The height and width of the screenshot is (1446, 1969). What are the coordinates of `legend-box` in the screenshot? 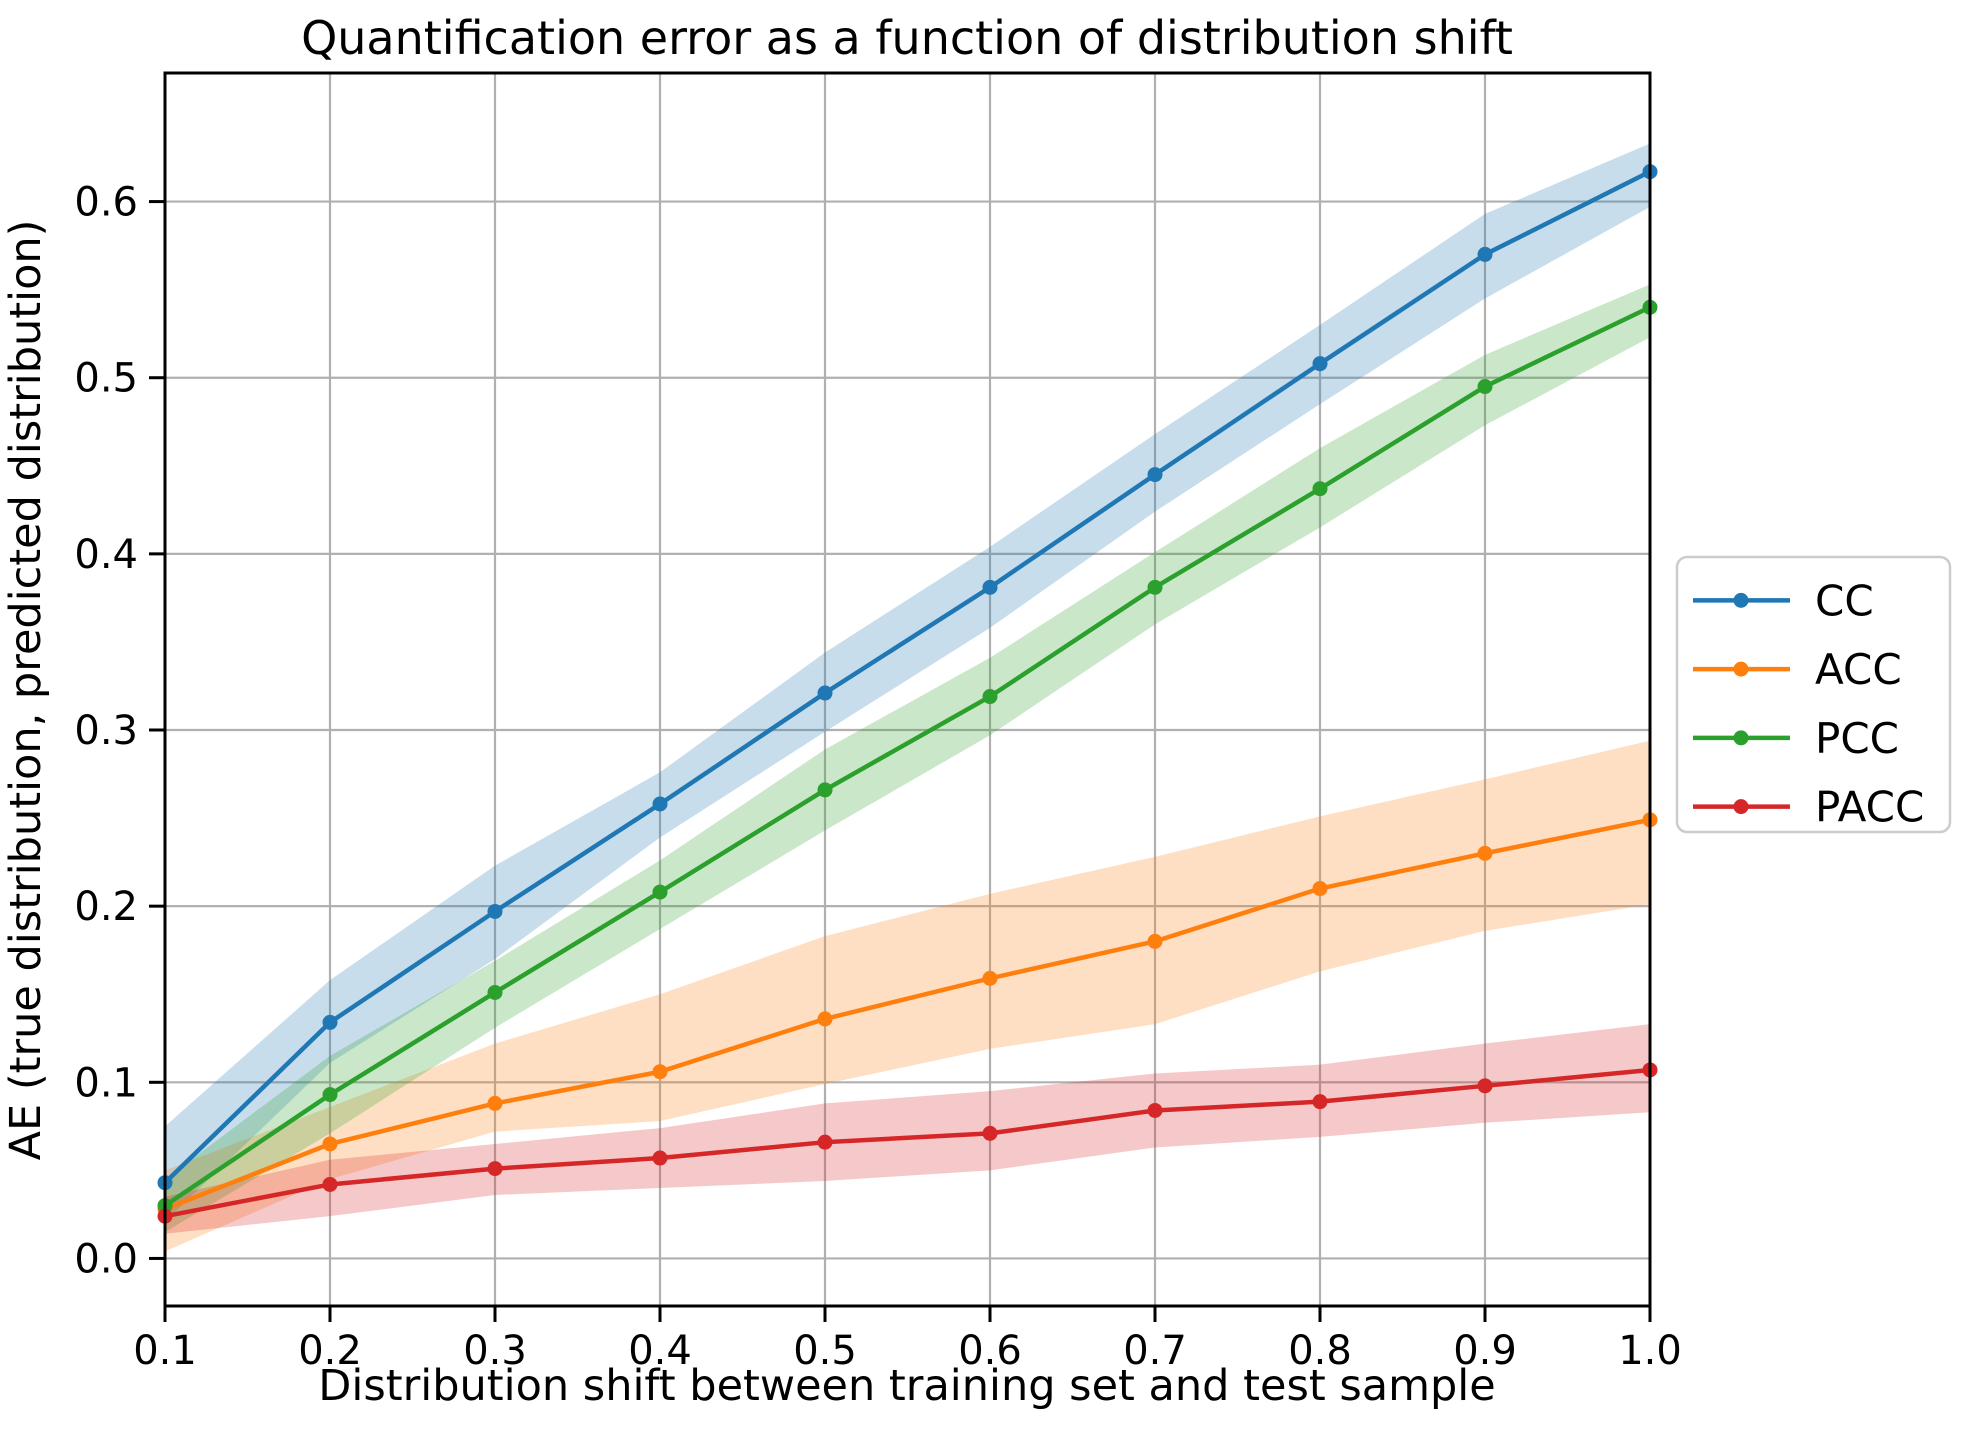 It's located at (1813, 694).